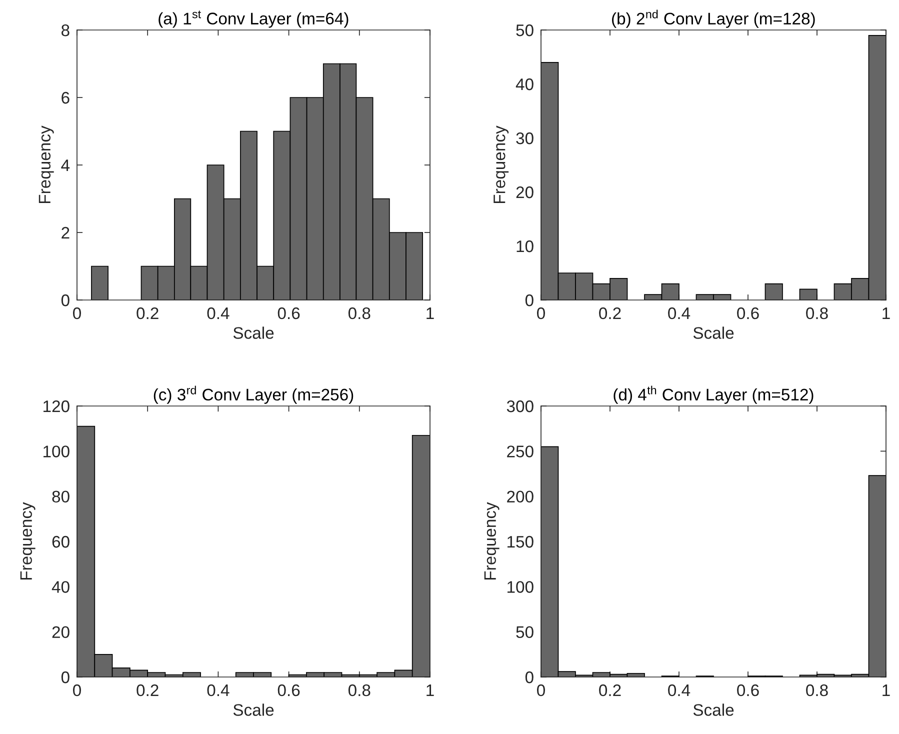  I want to click on chart-title: (c) 3$^{rd}$ Conv Layer (m=256), so click(254, 395).